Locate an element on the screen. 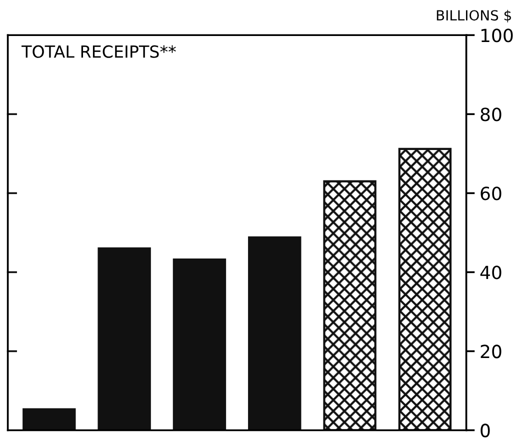 This screenshot has height=439, width=521. y-tick-label: 100 is located at coordinates (497, 35).